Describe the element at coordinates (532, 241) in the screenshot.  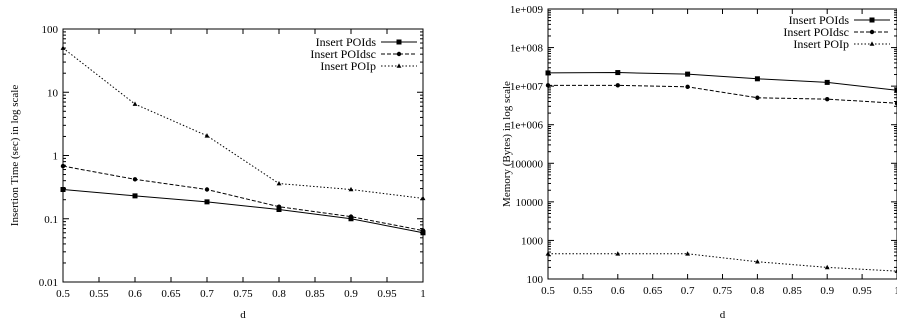
I see `y-tick-label: 1000` at that location.